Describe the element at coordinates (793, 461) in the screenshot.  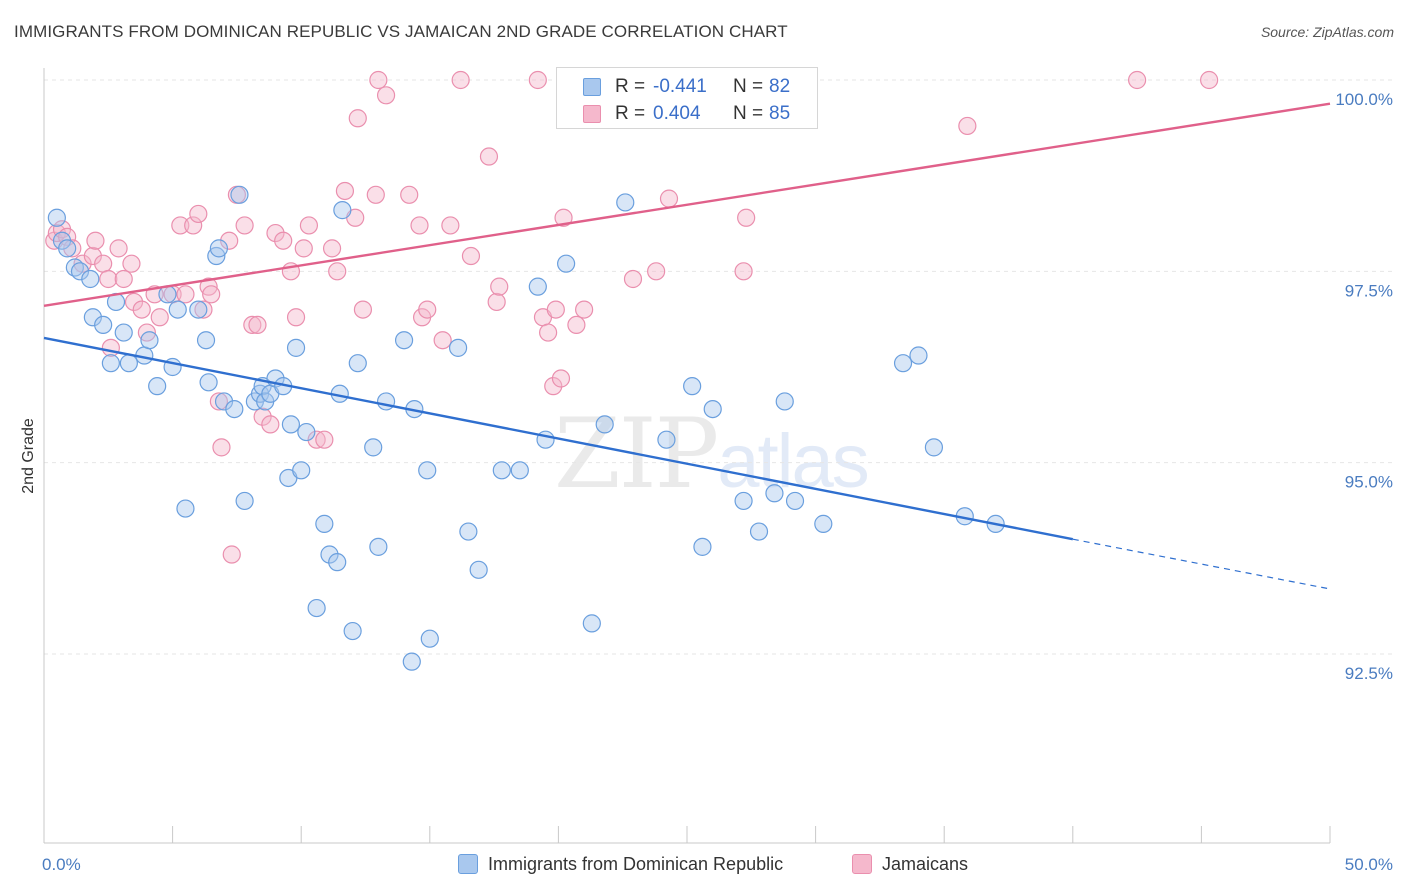
I see `watermark-atlas: atlas` at that location.